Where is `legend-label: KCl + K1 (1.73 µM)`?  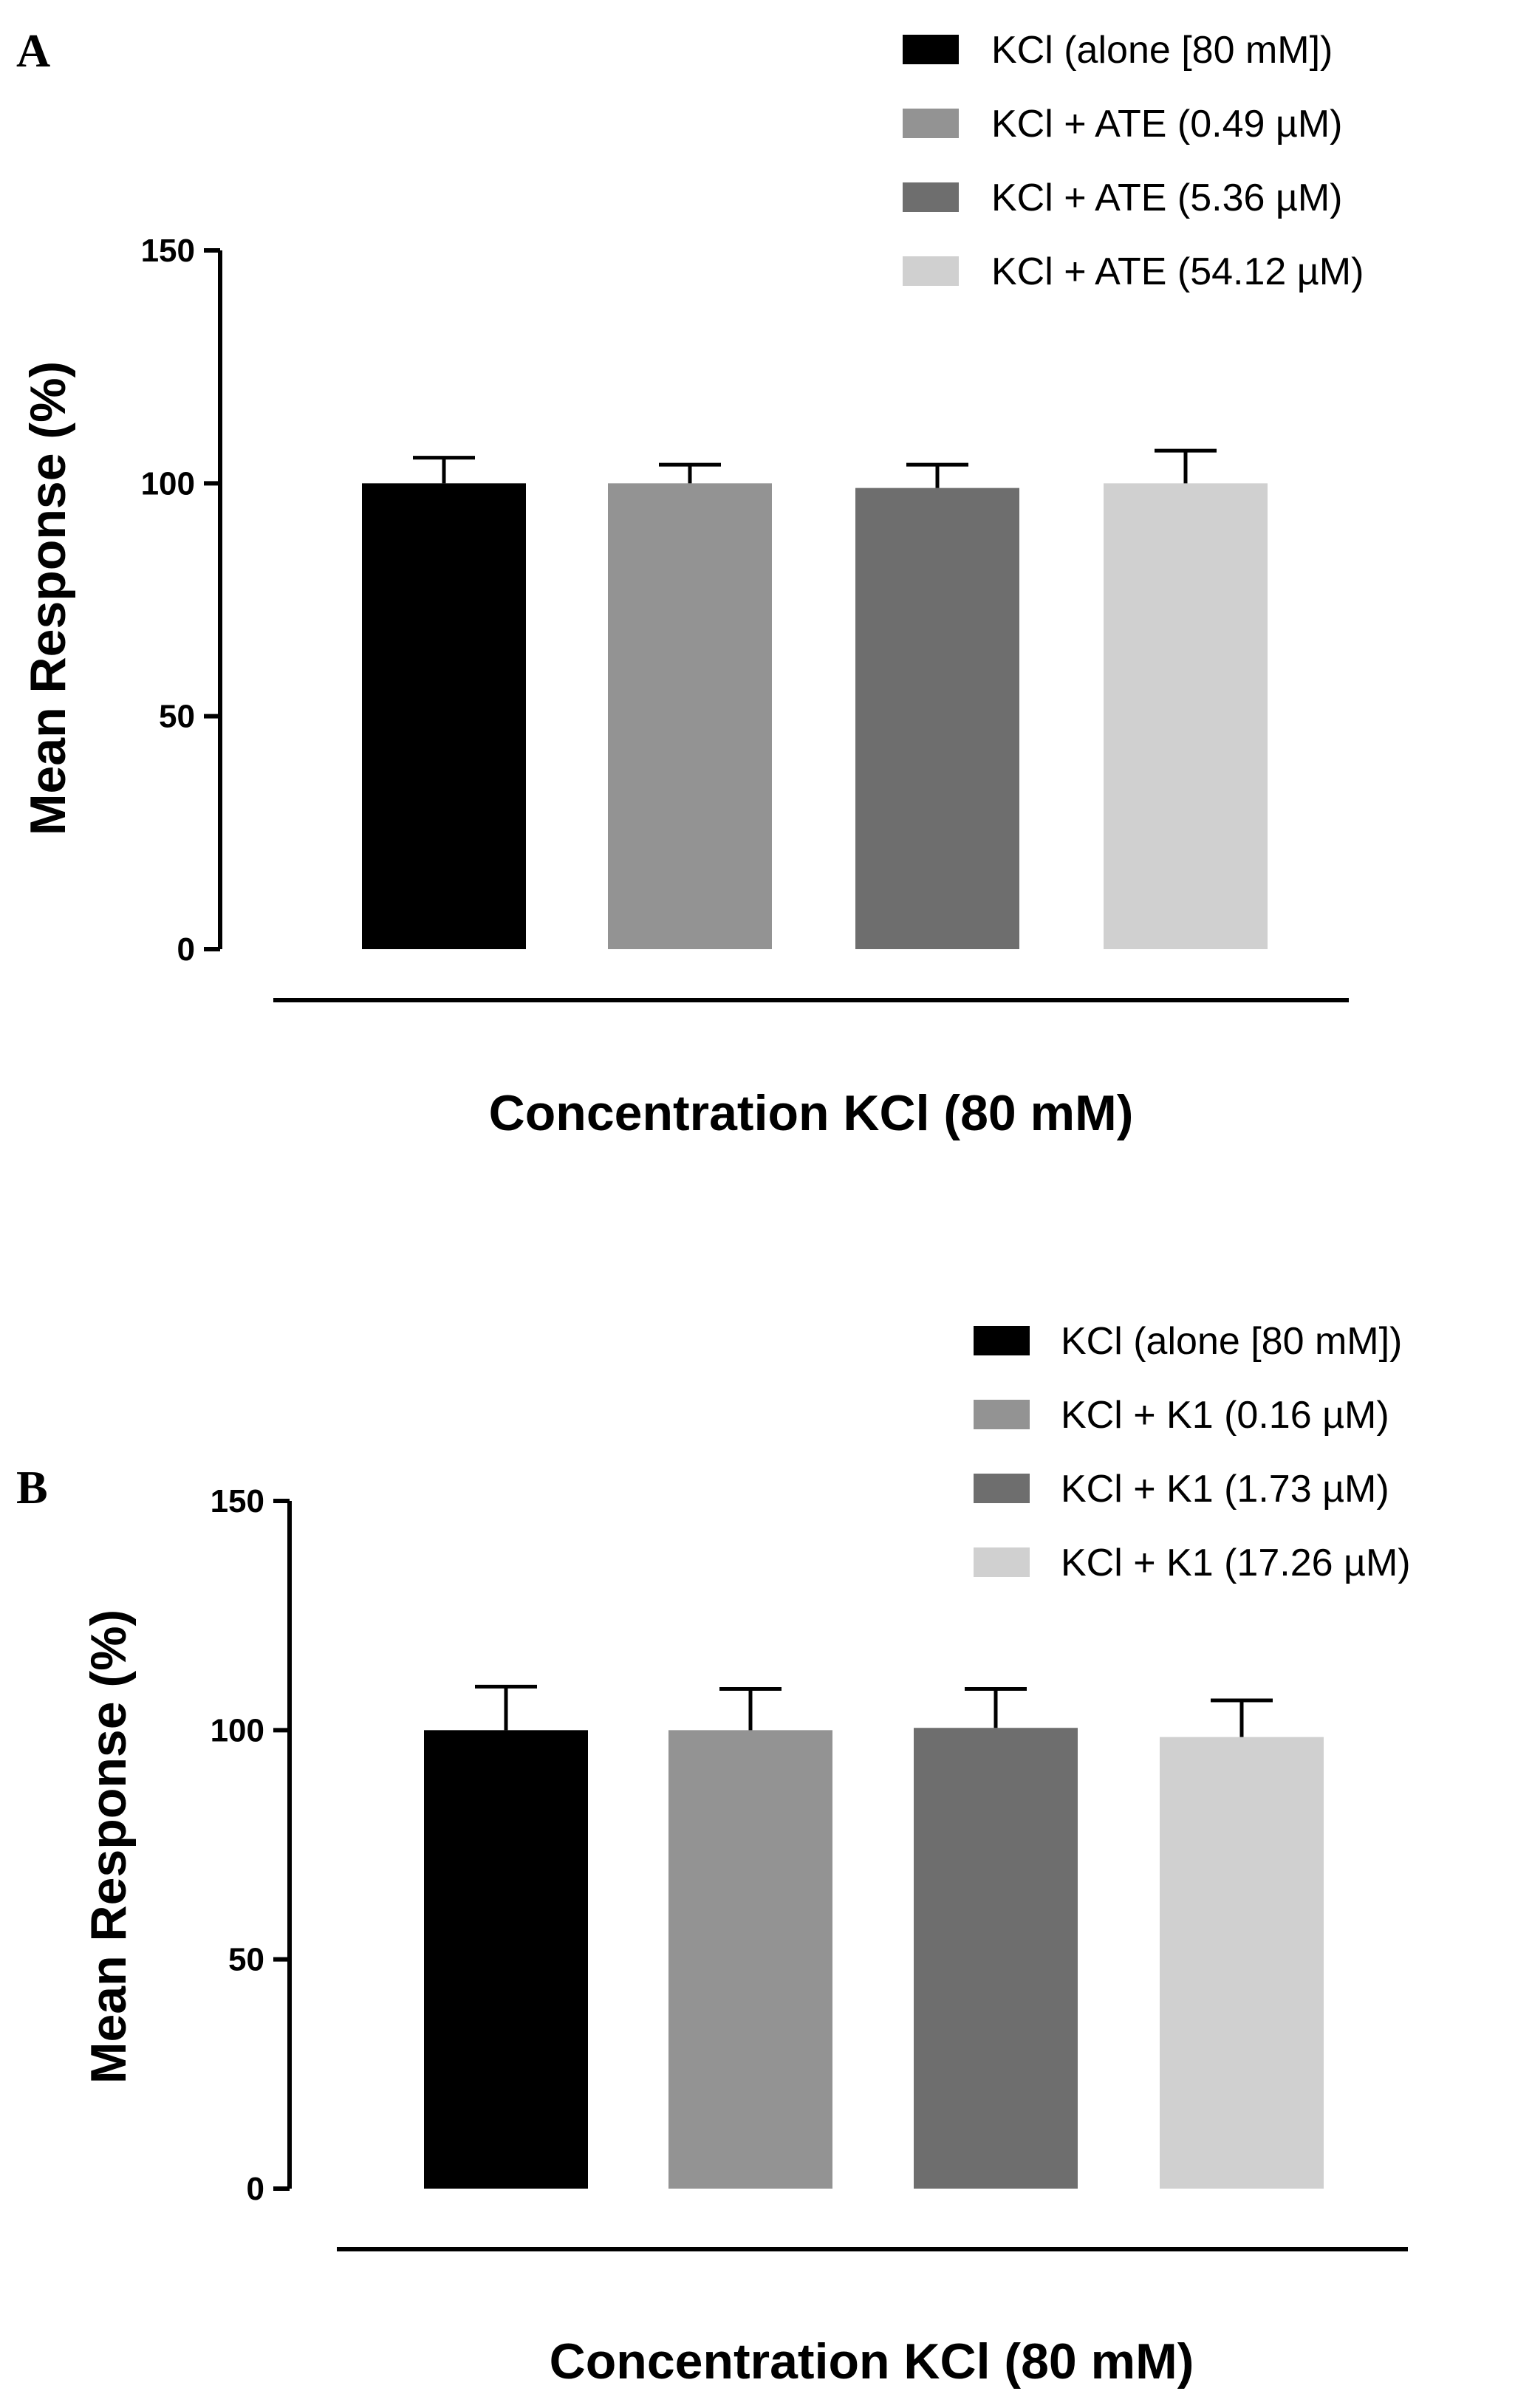
legend-label: KCl + K1 (1.73 µM) is located at coordinates (1225, 1489).